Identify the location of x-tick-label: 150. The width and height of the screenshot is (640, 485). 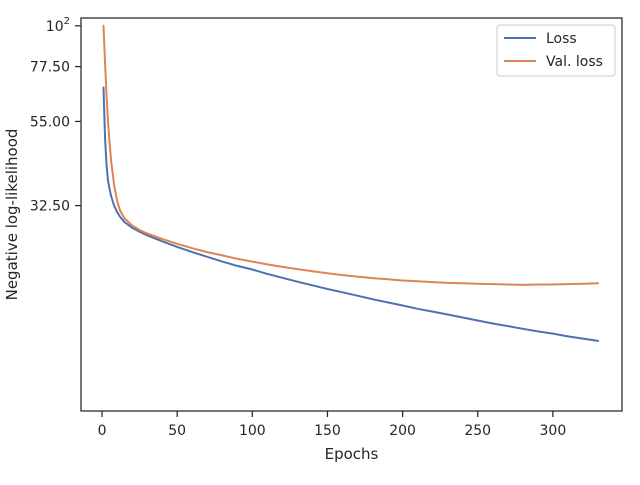
(327, 431).